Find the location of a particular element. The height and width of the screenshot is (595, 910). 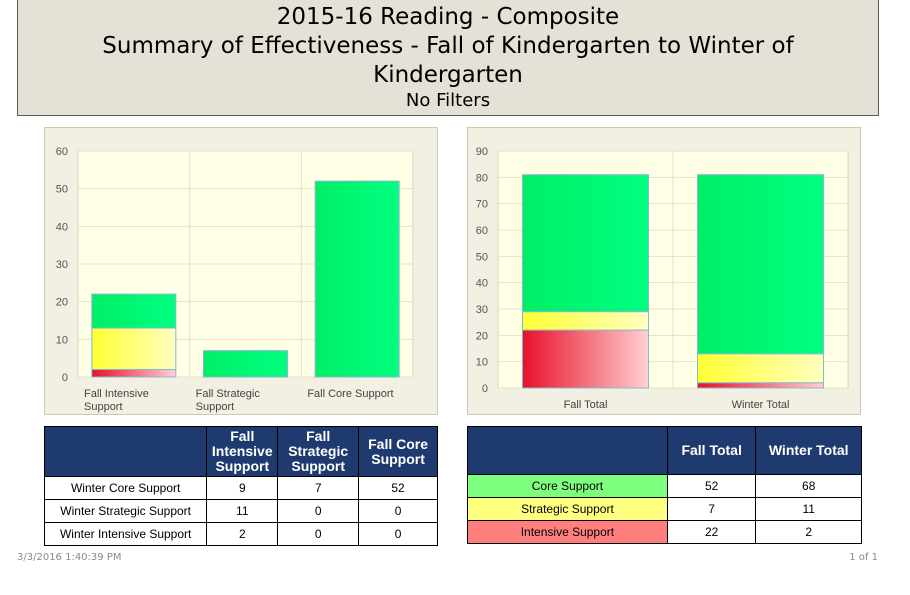

page-number: 1 of 1 is located at coordinates (863, 557).